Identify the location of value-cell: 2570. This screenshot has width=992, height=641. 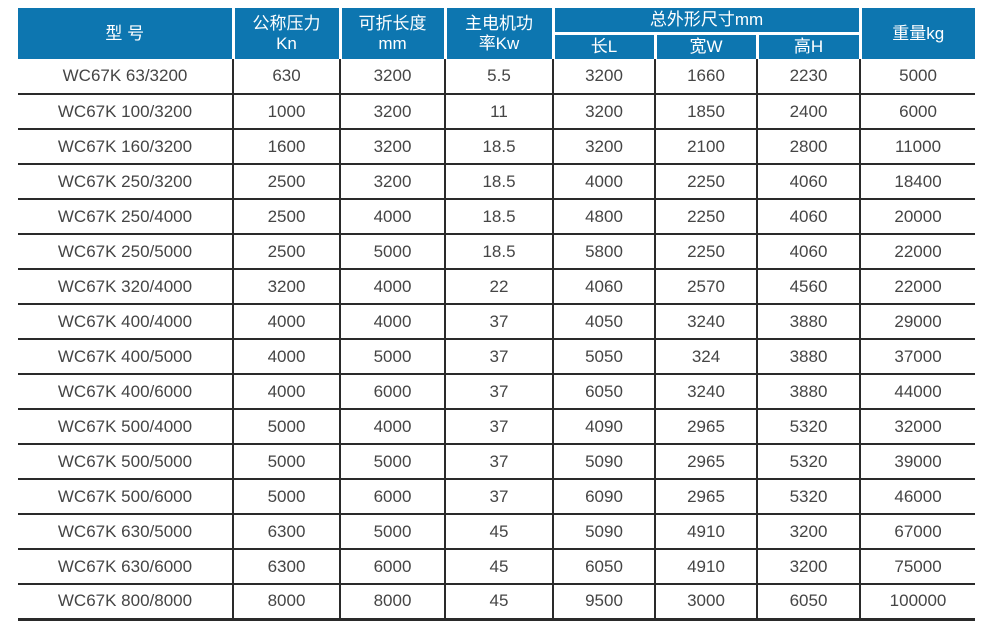
(705, 286).